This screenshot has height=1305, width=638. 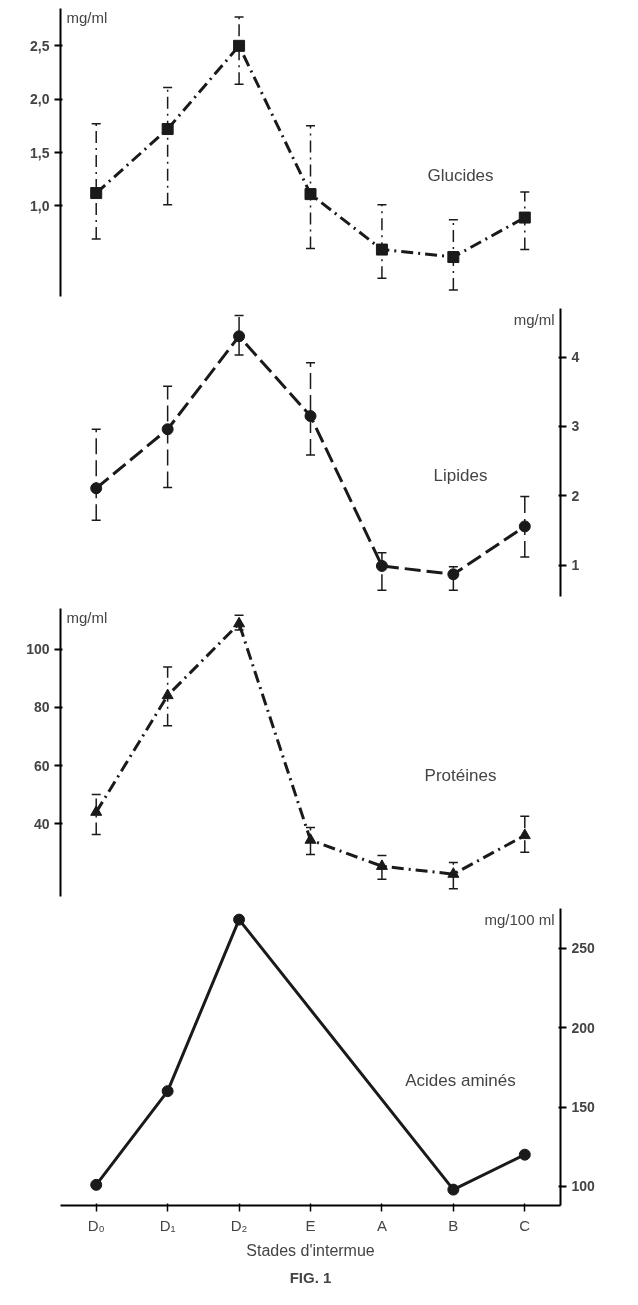 I want to click on y-tick-label: 2,5, so click(x=40, y=45).